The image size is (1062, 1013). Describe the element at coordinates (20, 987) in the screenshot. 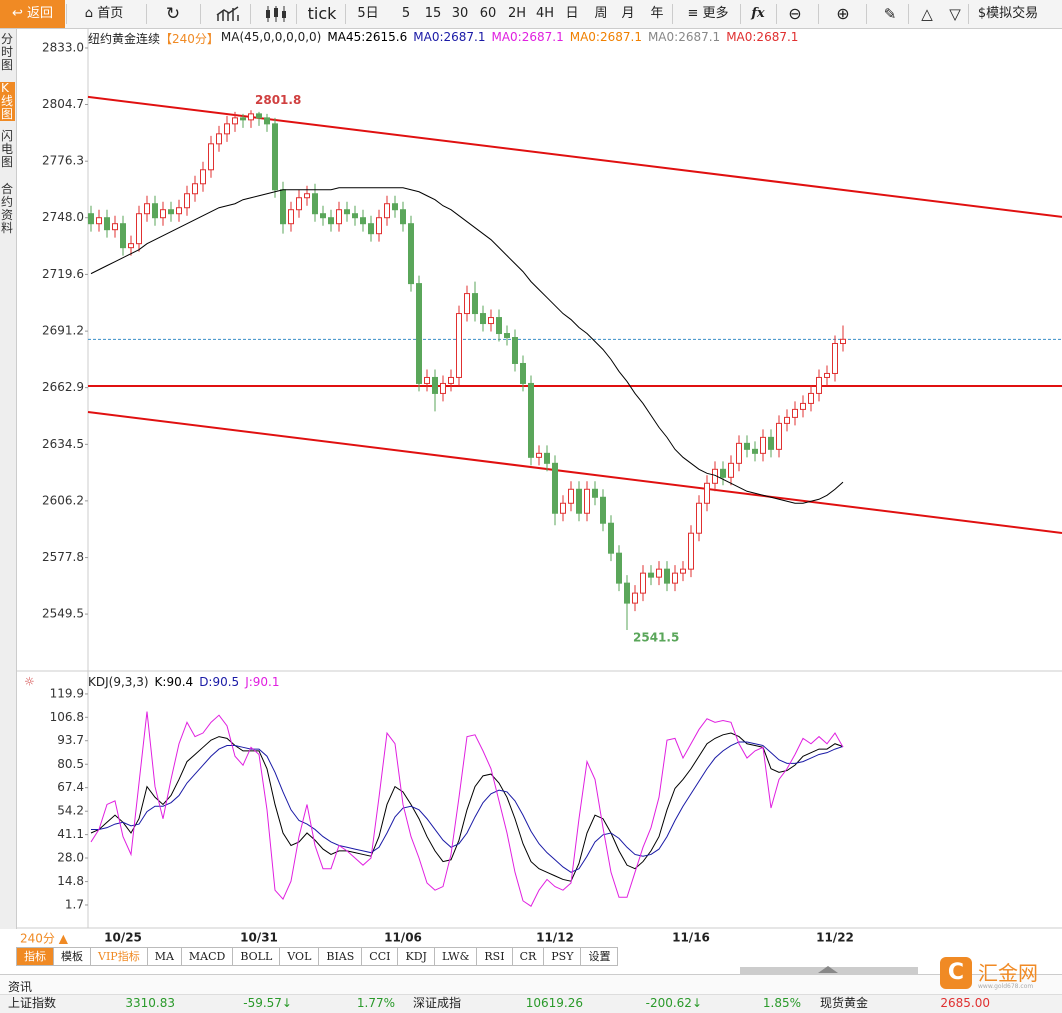

I see `news-label: 资讯` at that location.